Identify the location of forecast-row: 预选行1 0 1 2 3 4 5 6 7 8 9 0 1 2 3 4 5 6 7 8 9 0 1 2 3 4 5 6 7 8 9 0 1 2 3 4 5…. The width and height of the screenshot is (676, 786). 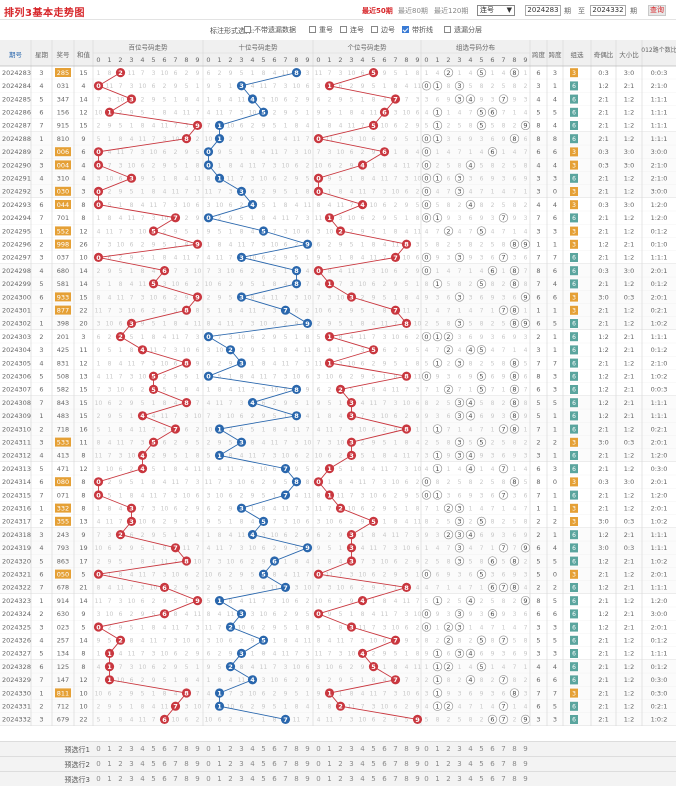
(338, 748).